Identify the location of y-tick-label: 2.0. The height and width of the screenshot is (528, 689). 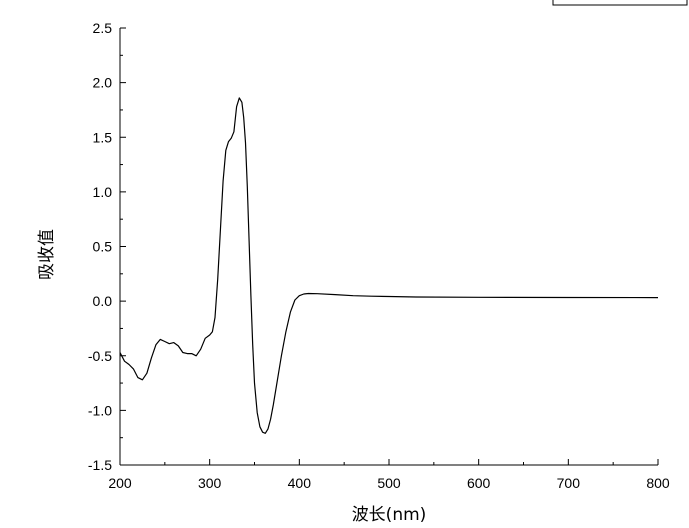
(103, 83).